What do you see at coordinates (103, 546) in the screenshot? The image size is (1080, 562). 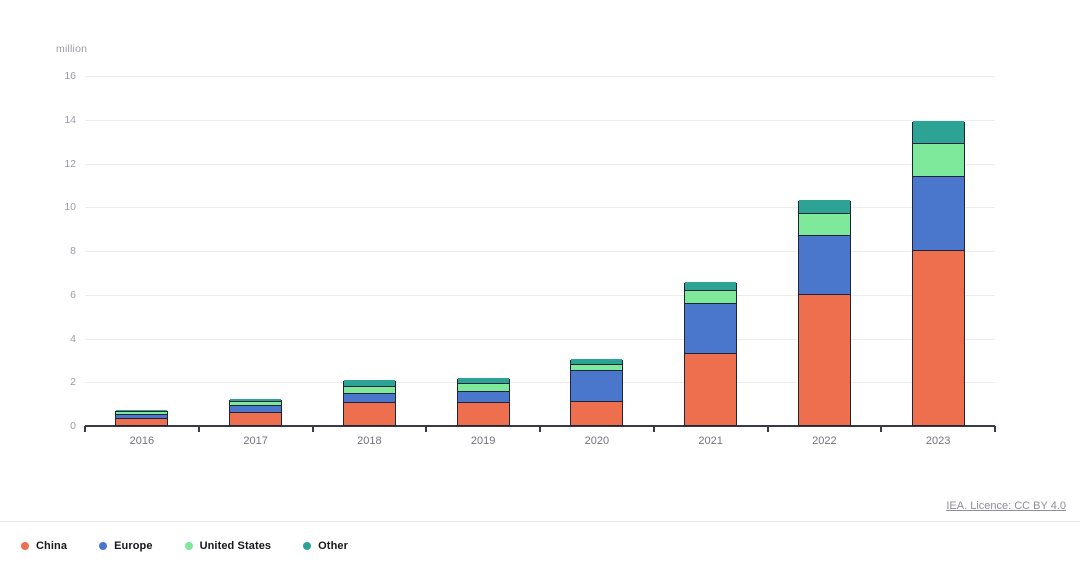 I see `legend-dot-europe` at bounding box center [103, 546].